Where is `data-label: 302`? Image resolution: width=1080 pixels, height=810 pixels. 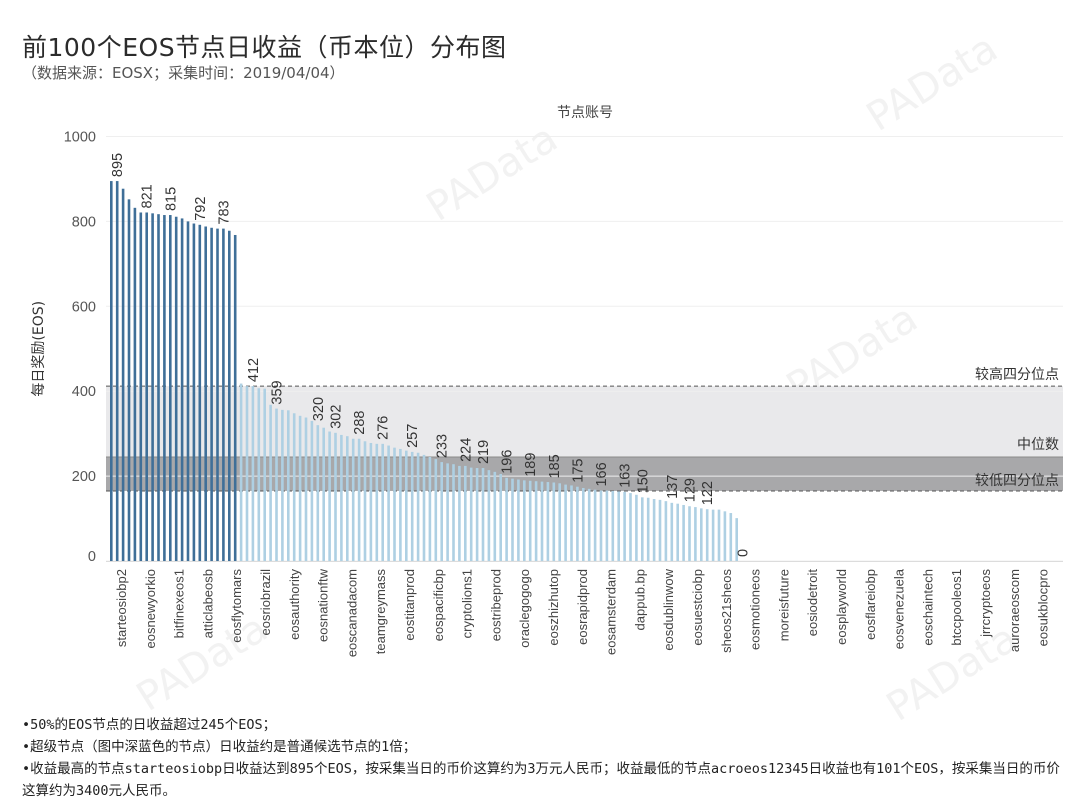 data-label: 302 is located at coordinates (337, 417).